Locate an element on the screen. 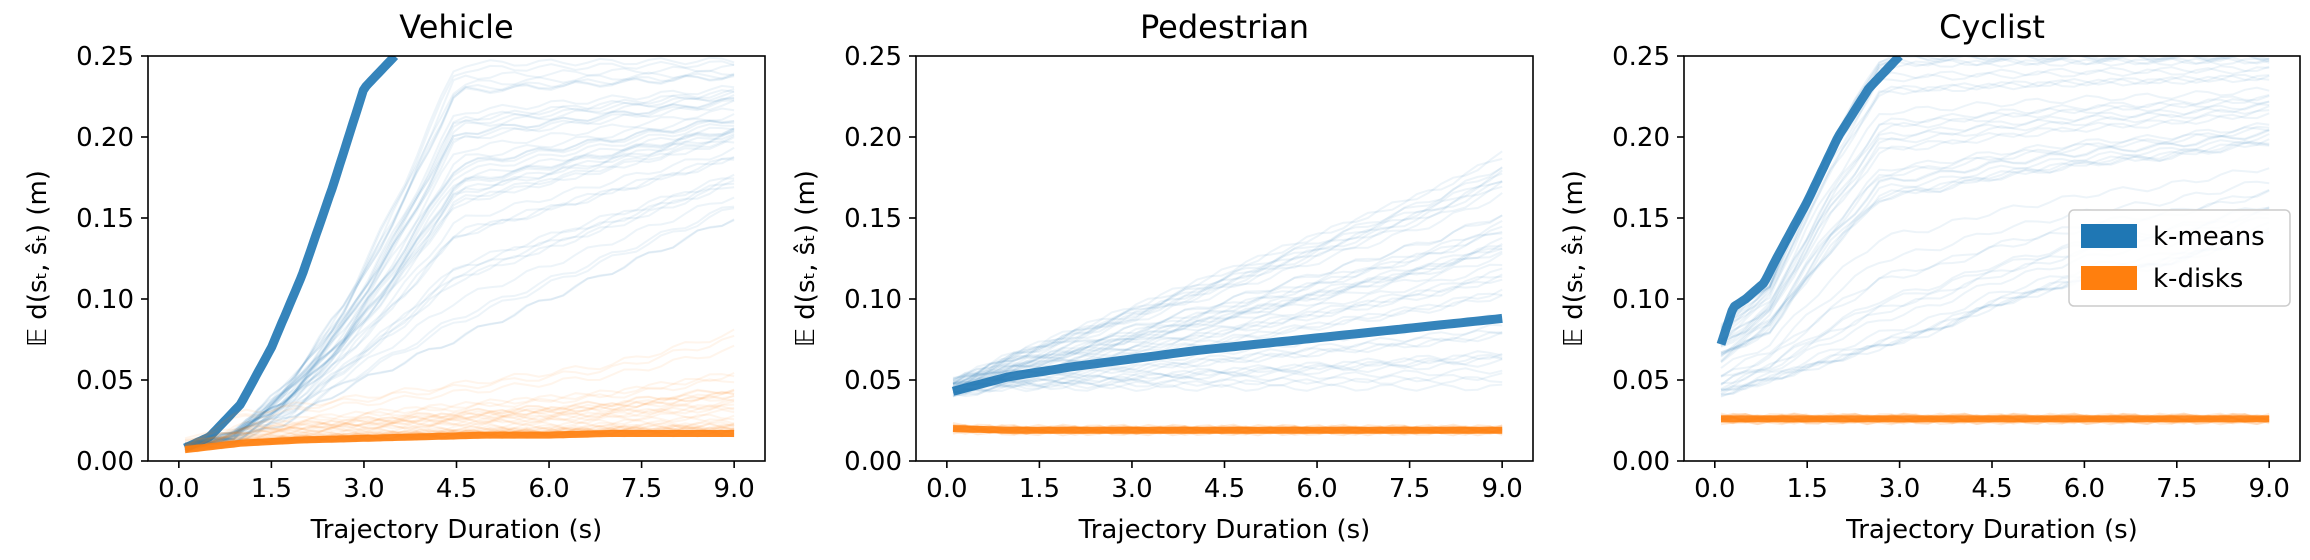 The width and height of the screenshot is (2310, 560). legend-label-k-disks: k-disks is located at coordinates (2198, 279).